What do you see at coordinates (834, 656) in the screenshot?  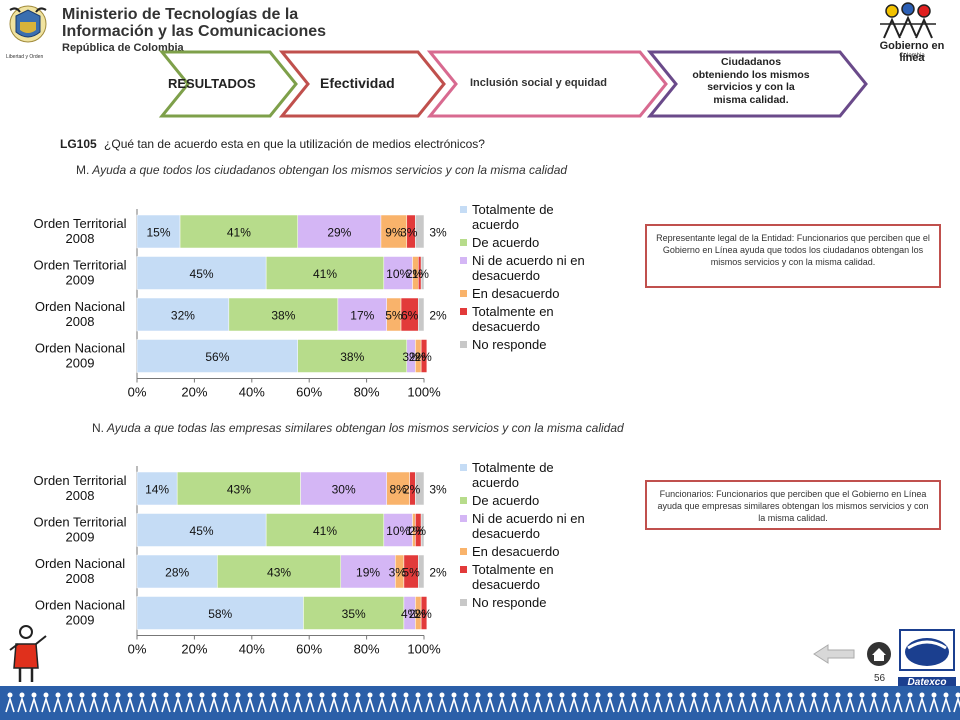 I see `back-arrow-icon` at bounding box center [834, 656].